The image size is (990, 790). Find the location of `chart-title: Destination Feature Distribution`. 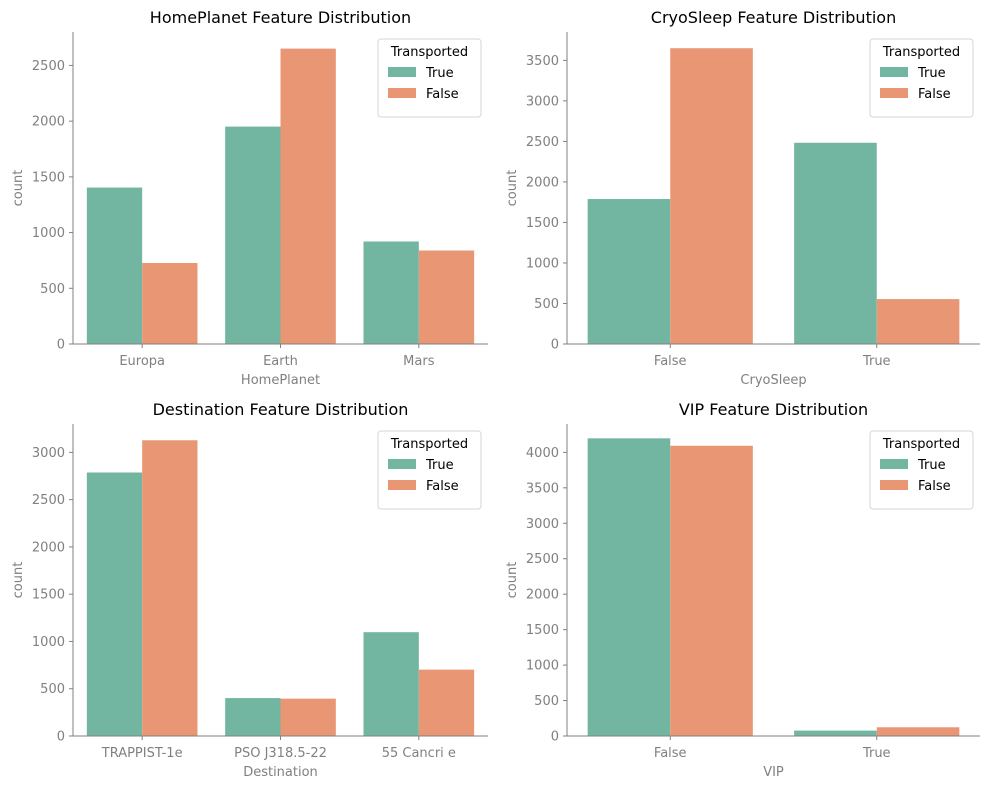

chart-title: Destination Feature Distribution is located at coordinates (281, 409).